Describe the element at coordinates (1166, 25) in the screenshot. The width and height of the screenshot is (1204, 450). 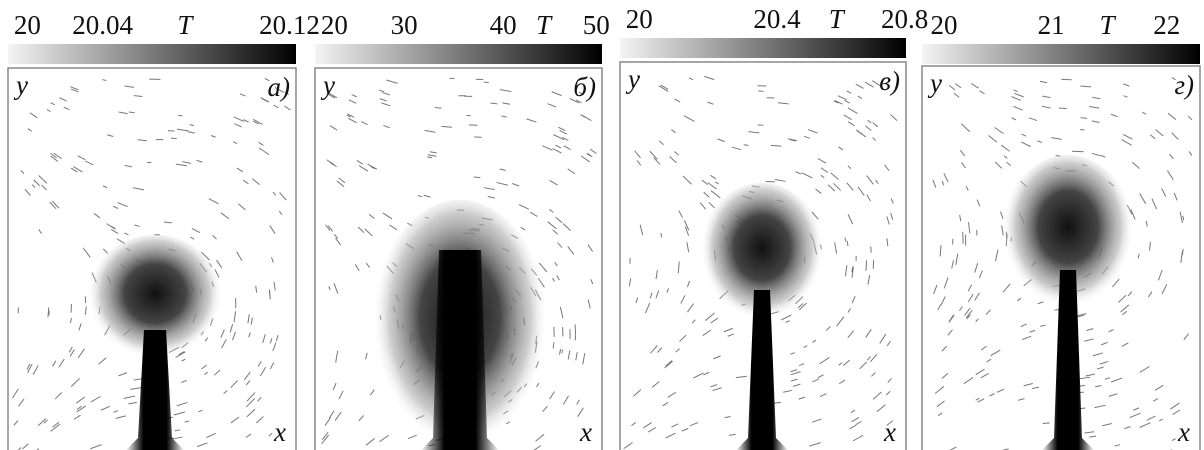
I see `scale-label: 22` at that location.